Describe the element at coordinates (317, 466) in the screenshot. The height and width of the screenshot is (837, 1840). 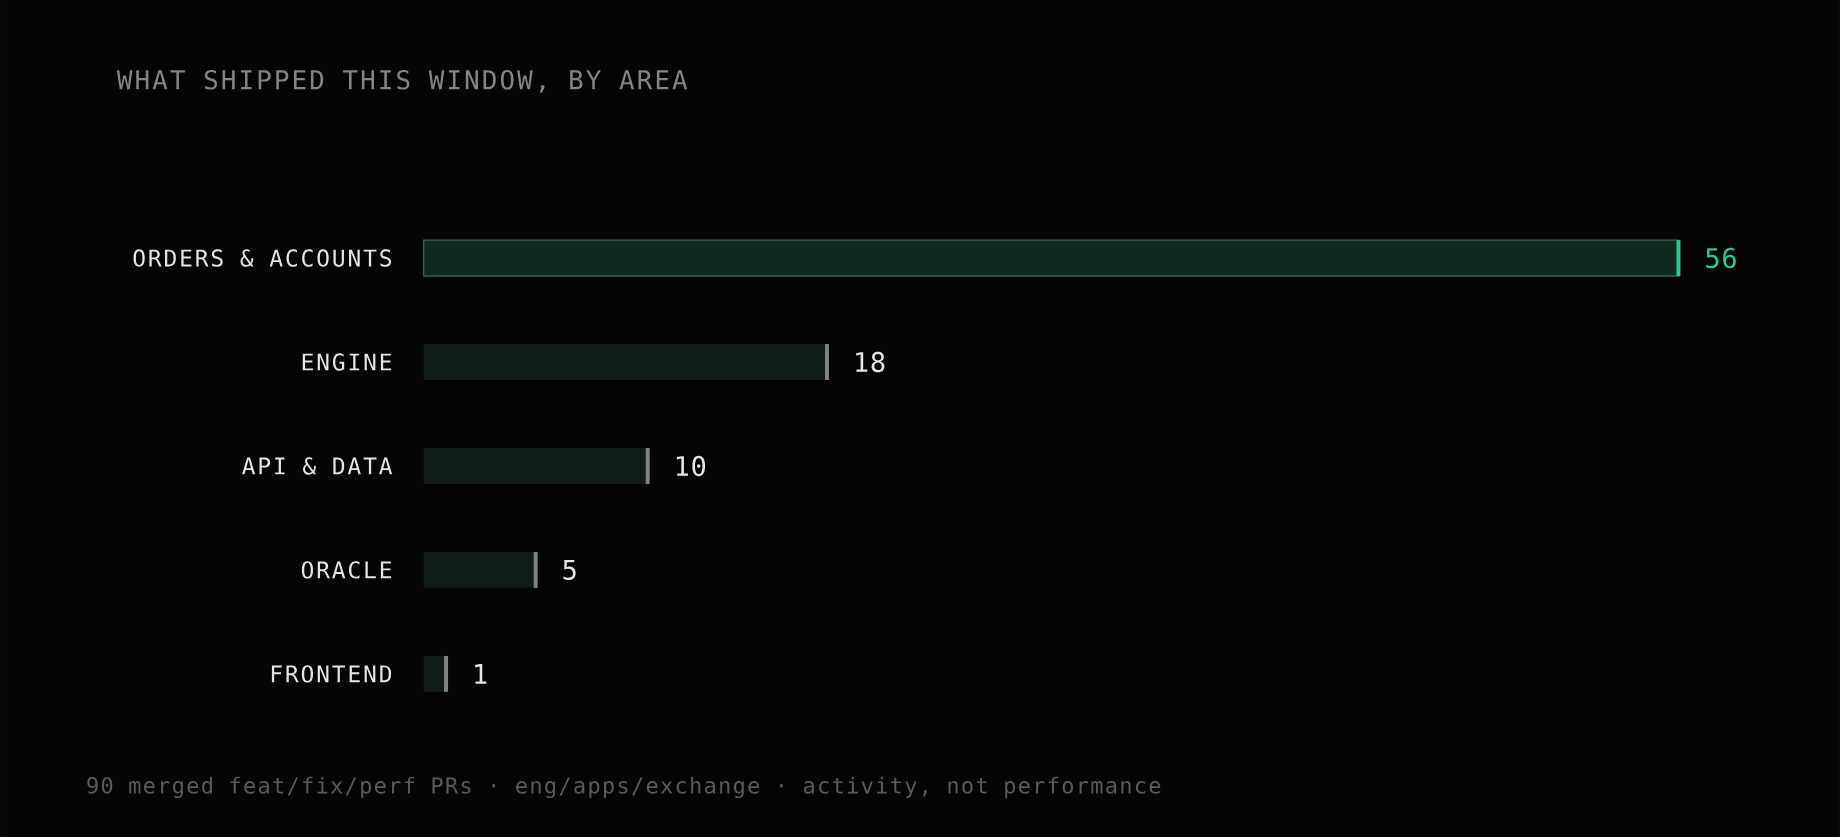
I see `y-tick-label: API & DATA` at that location.